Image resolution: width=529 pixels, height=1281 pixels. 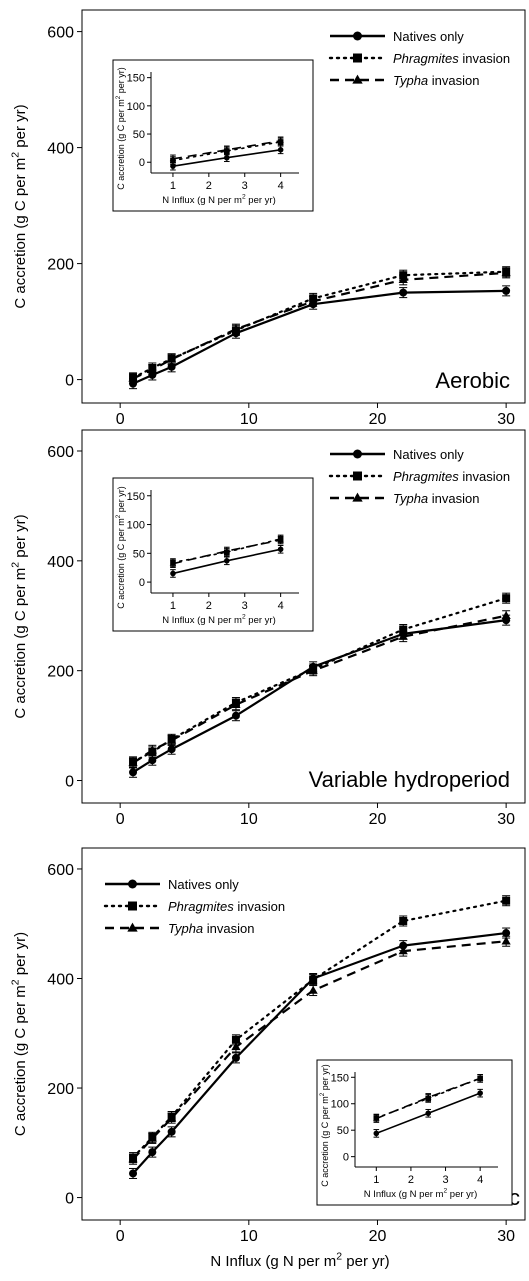 What do you see at coordinates (19, 616) in the screenshot?
I see `panel-1-y-axis-title: C accretion (g C per m2 per yr)` at bounding box center [19, 616].